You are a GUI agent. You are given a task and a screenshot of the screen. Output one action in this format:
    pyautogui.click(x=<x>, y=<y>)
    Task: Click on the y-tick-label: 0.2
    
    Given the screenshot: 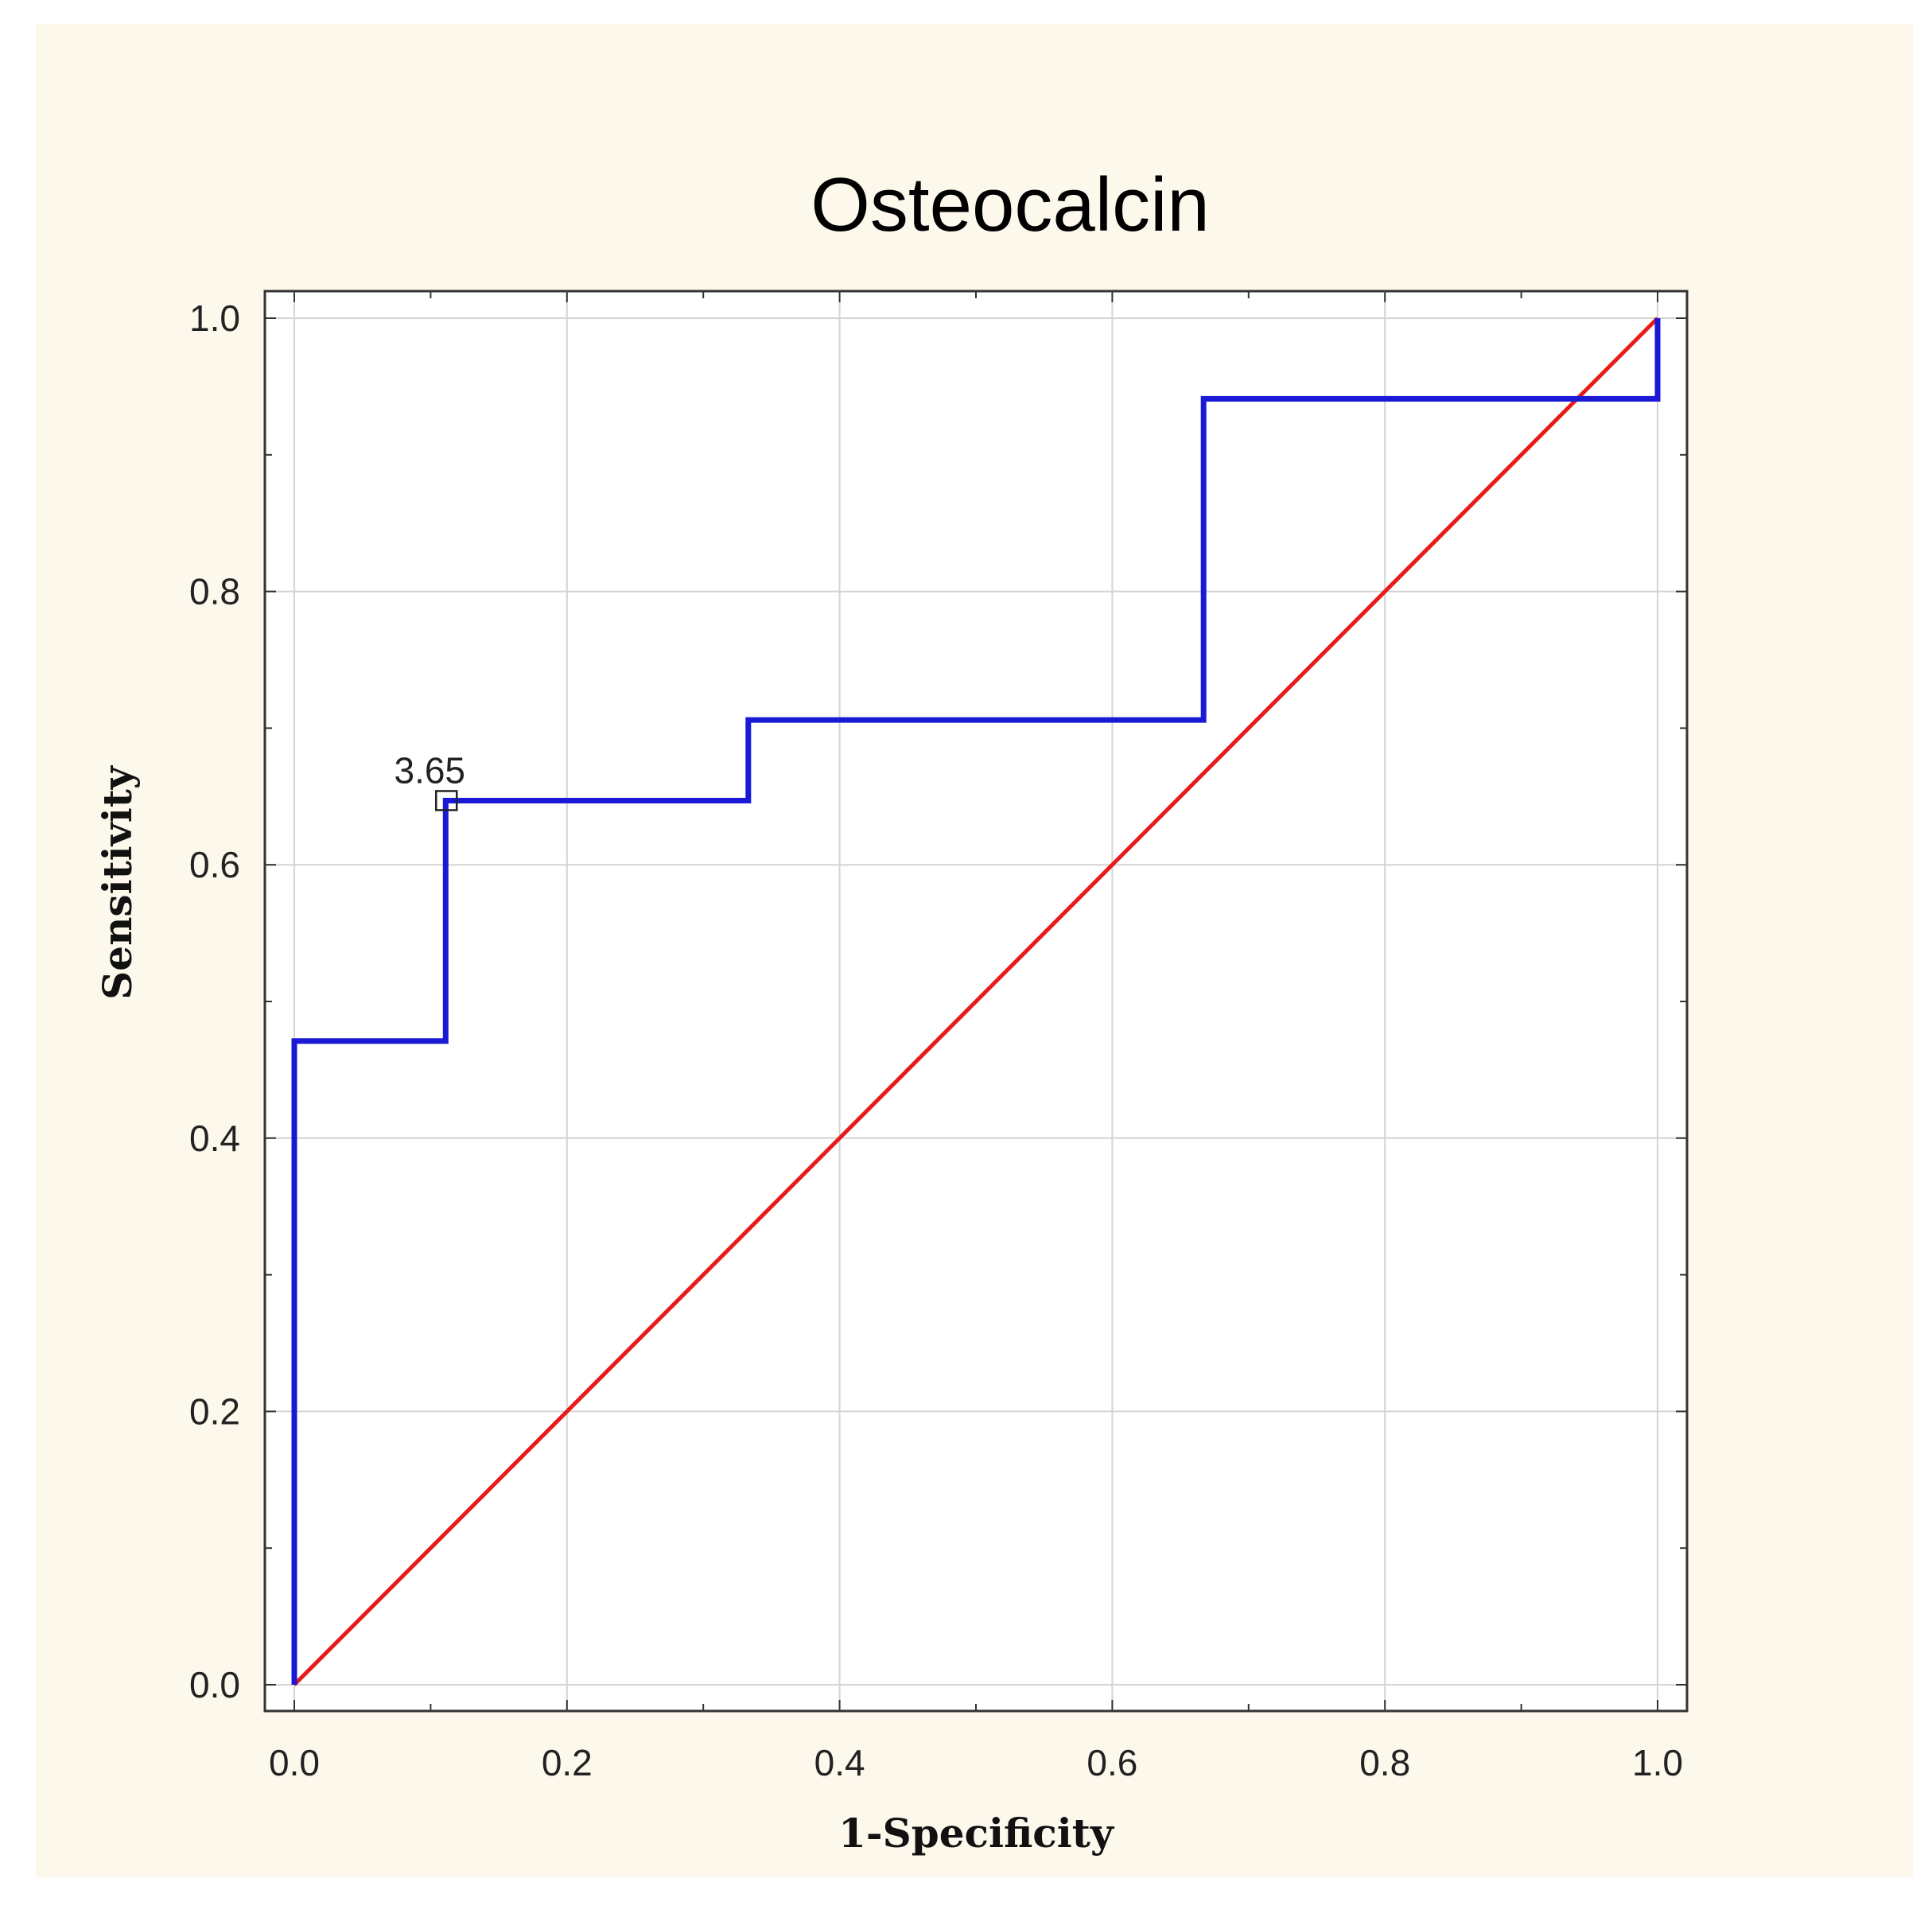 What is the action you would take?
    pyautogui.click(x=214, y=1411)
    